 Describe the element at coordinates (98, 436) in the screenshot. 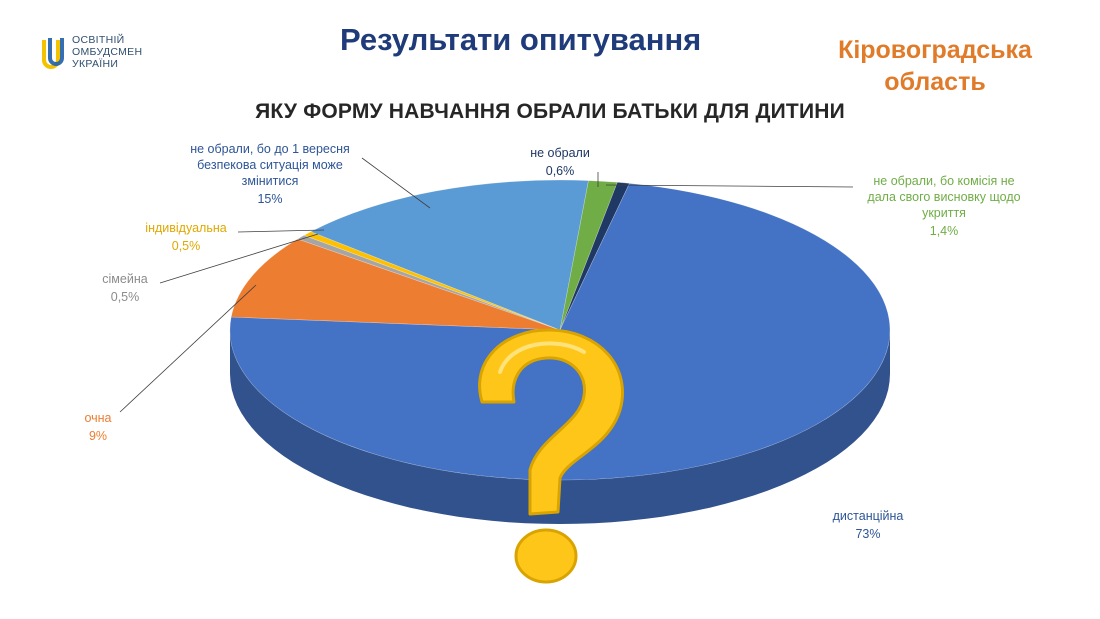

I see `slice-value-2: 9%` at that location.